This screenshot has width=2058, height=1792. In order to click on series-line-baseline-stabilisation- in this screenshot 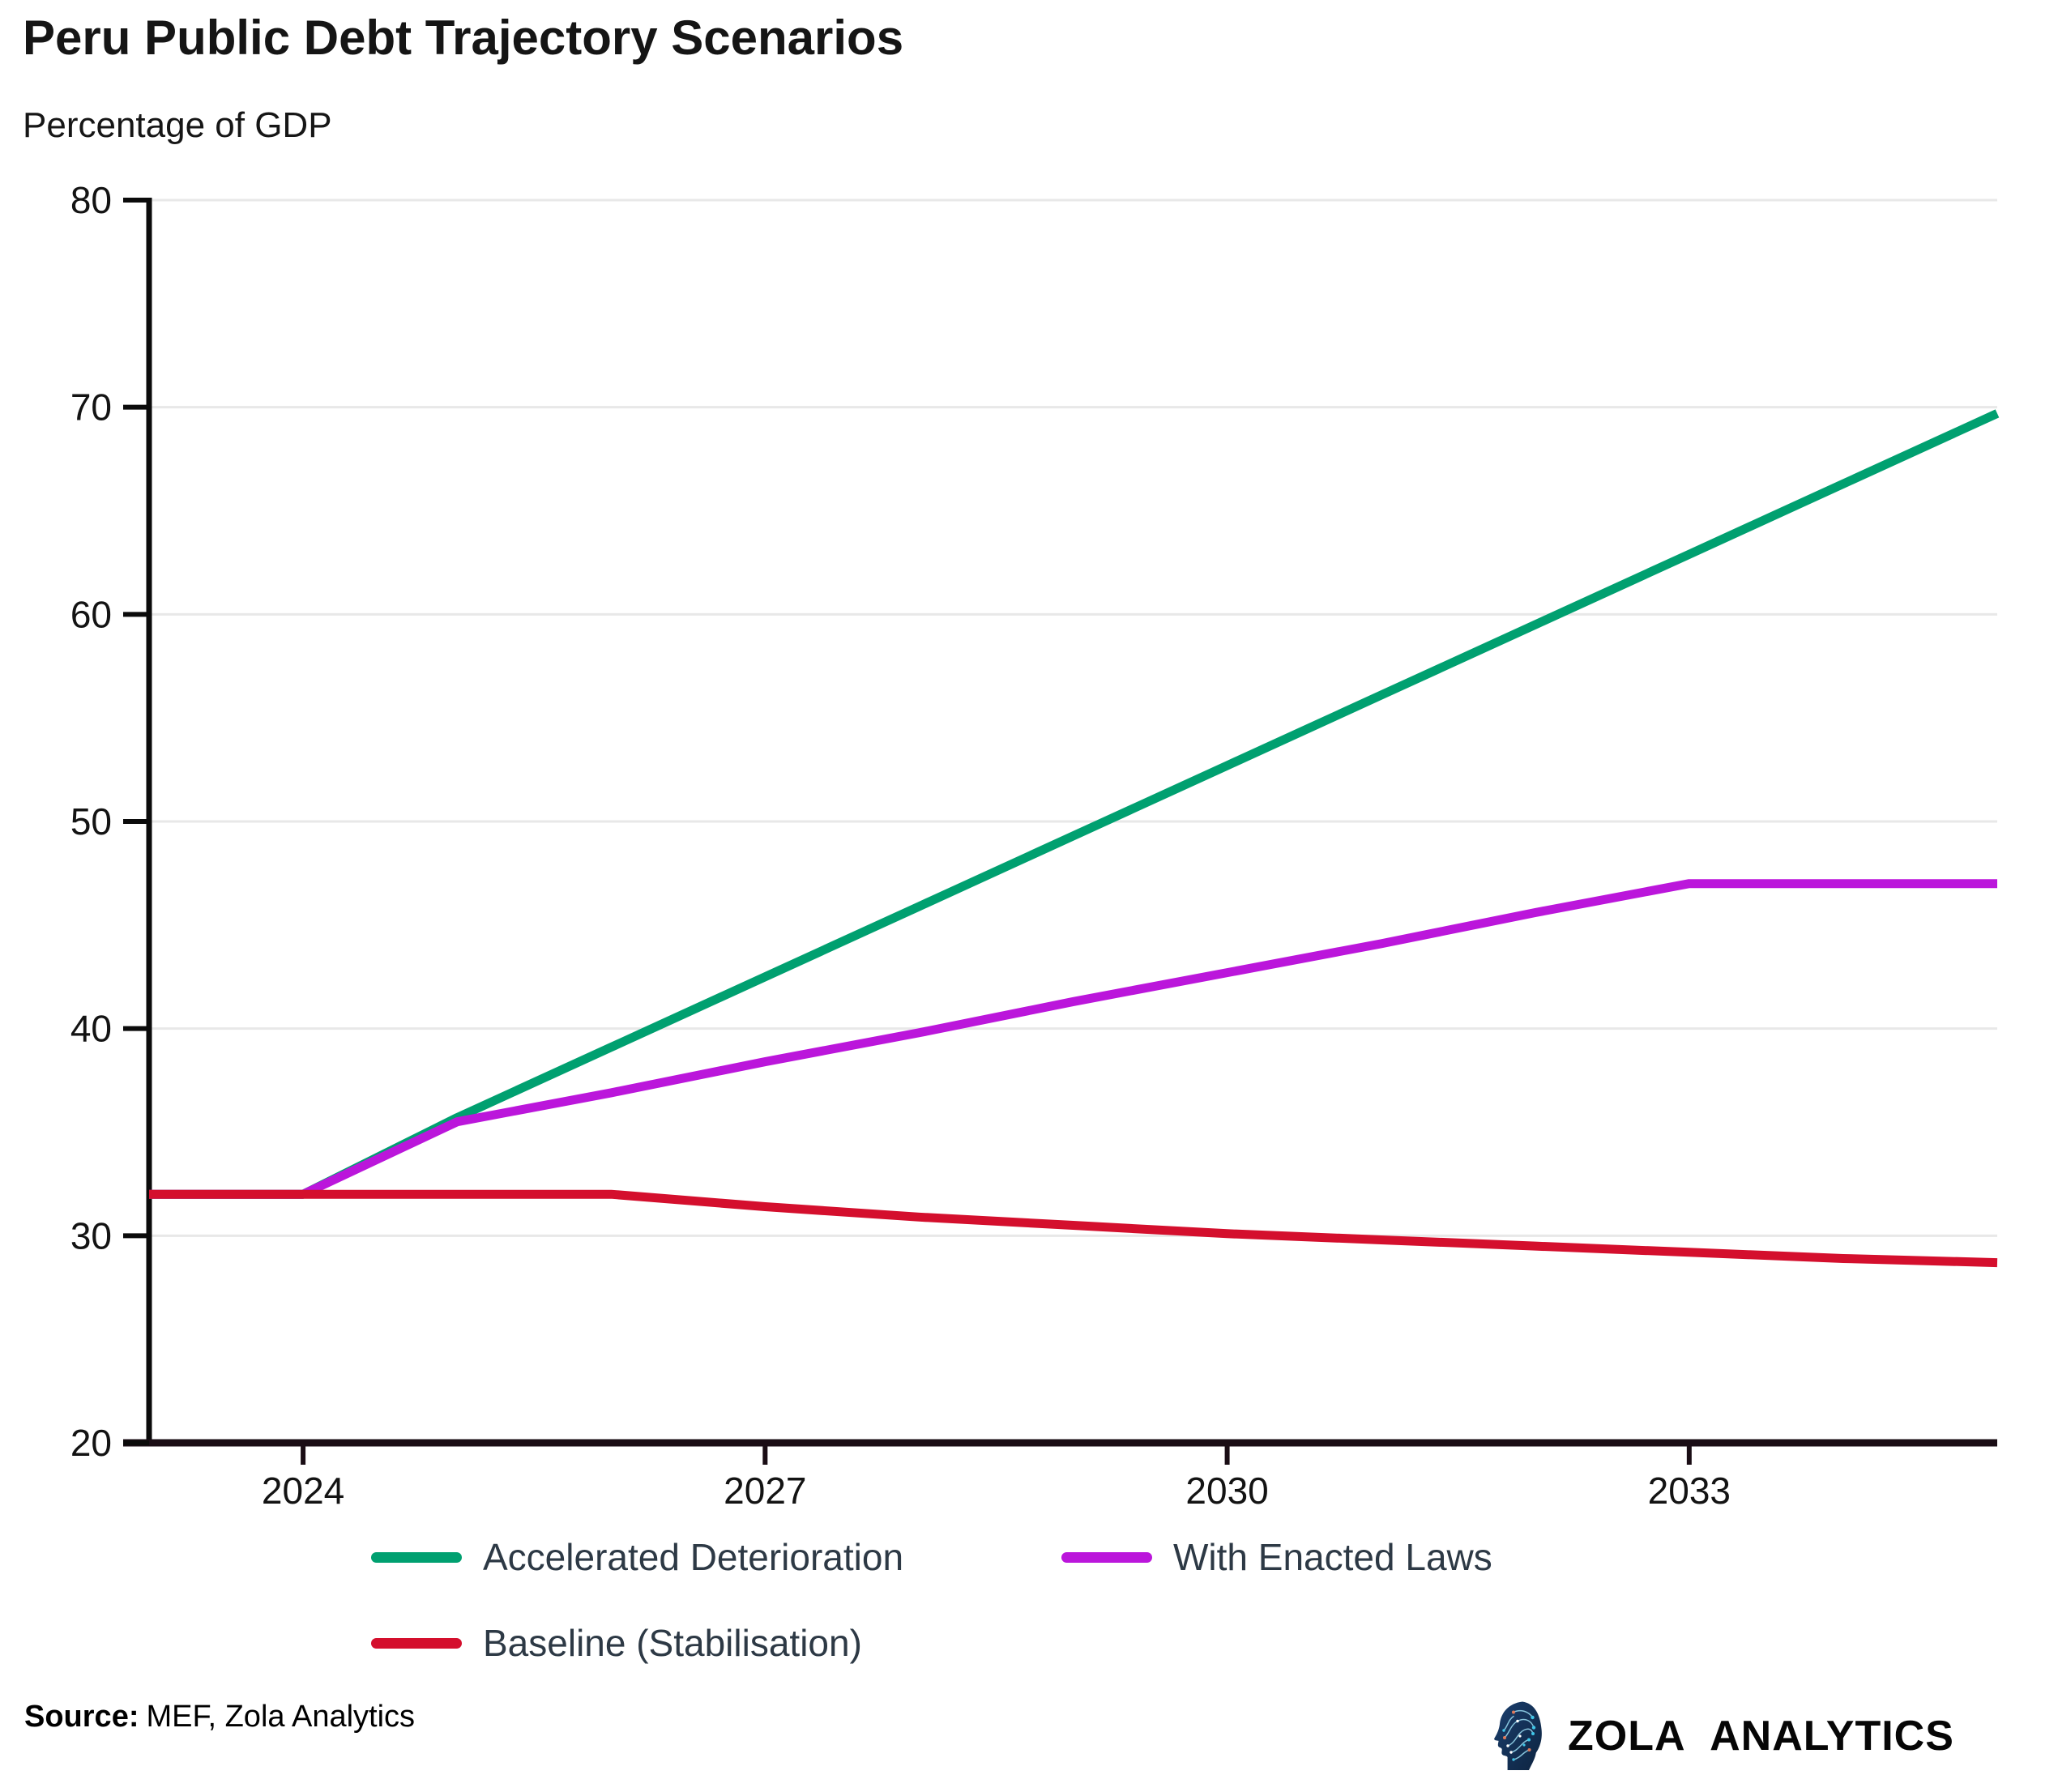, I will do `click(1073, 1228)`.